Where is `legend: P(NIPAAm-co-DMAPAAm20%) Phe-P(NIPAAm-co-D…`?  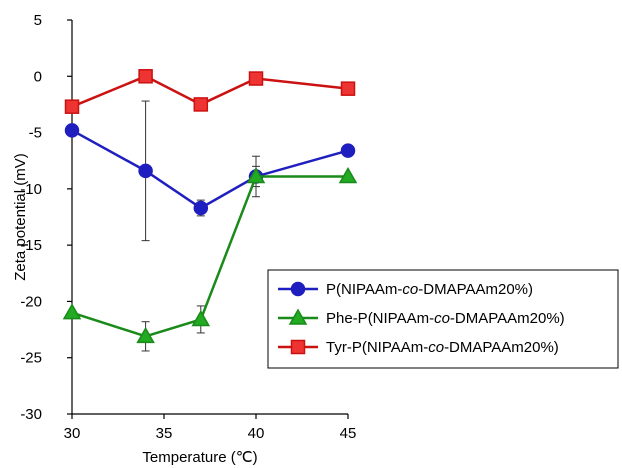
legend: P(NIPAAm-co-DMAPAAm20%) Phe-P(NIPAAm-co-D… is located at coordinates (443, 319).